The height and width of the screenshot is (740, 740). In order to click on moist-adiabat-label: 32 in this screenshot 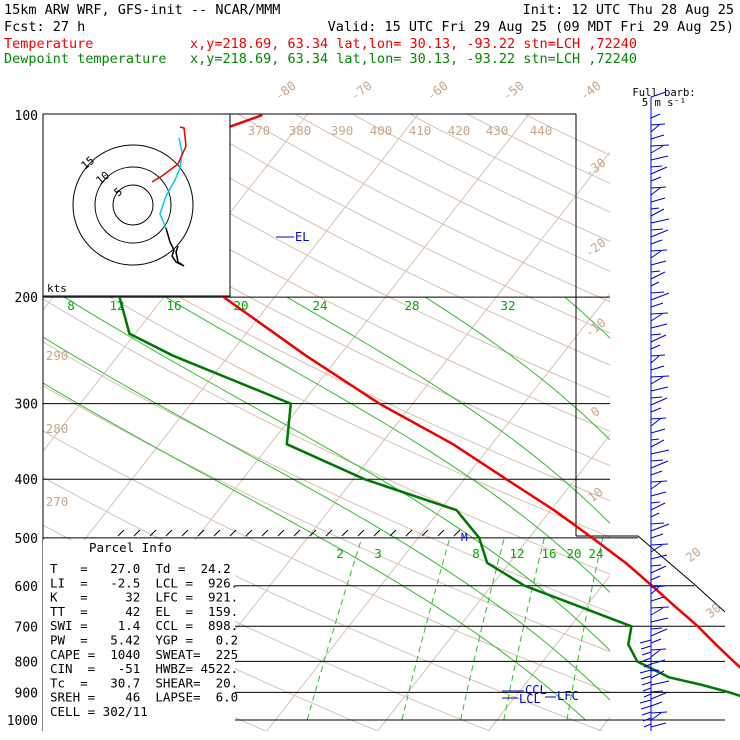, I will do `click(507, 305)`.